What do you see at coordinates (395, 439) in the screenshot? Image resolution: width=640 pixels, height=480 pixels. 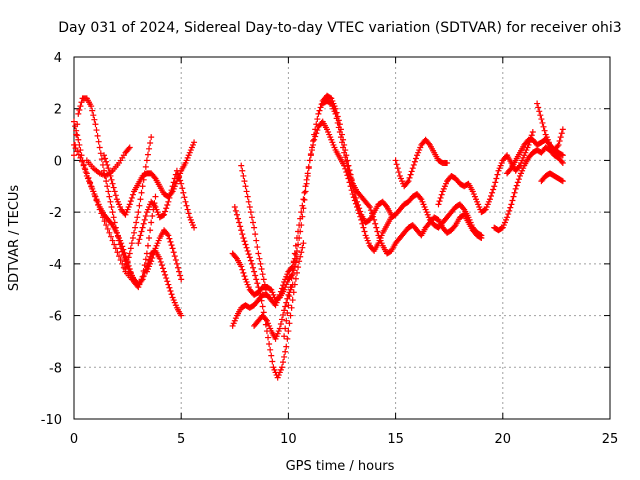 I see `x-tick-label: 15` at bounding box center [395, 439].